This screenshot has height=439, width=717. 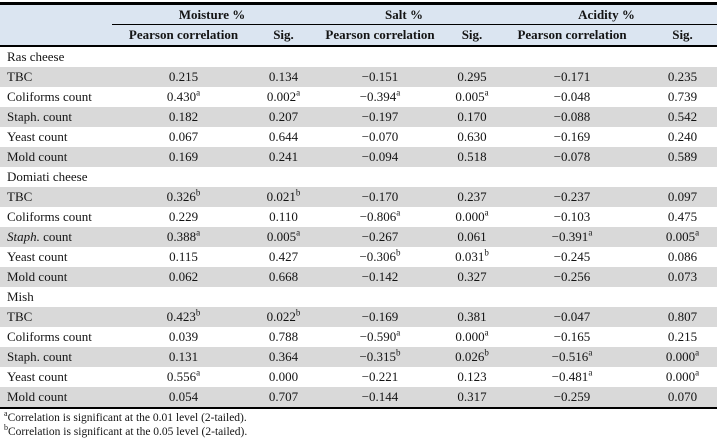 What do you see at coordinates (283, 157) in the screenshot?
I see `value-cell: 0.241` at bounding box center [283, 157].